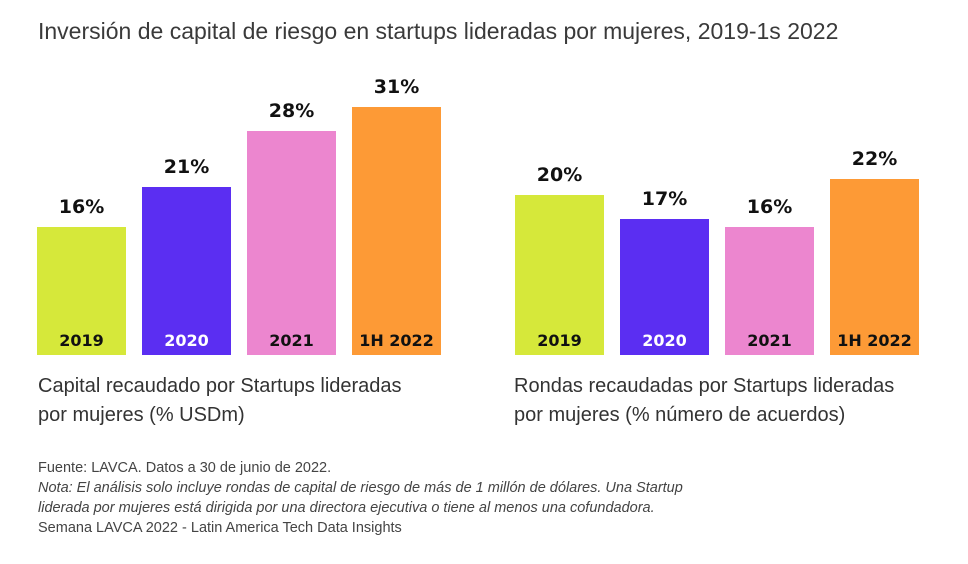 Image resolution: width=968 pixels, height=564 pixels. Describe the element at coordinates (81, 207) in the screenshot. I see `value-label-2019: 16%` at that location.